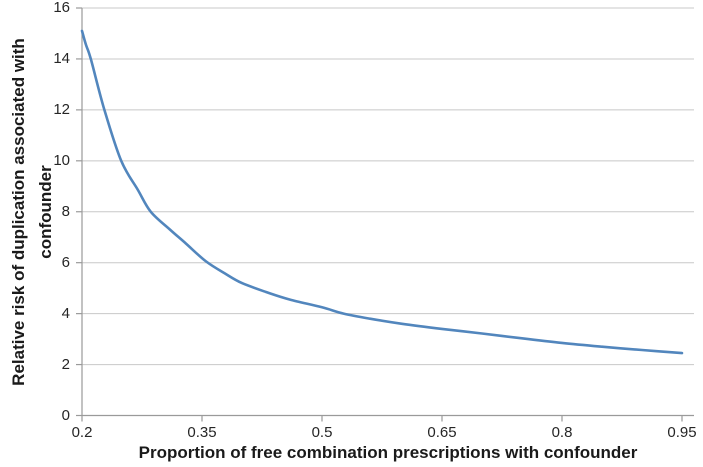  I want to click on y-tick-label-2: 2, so click(65, 364).